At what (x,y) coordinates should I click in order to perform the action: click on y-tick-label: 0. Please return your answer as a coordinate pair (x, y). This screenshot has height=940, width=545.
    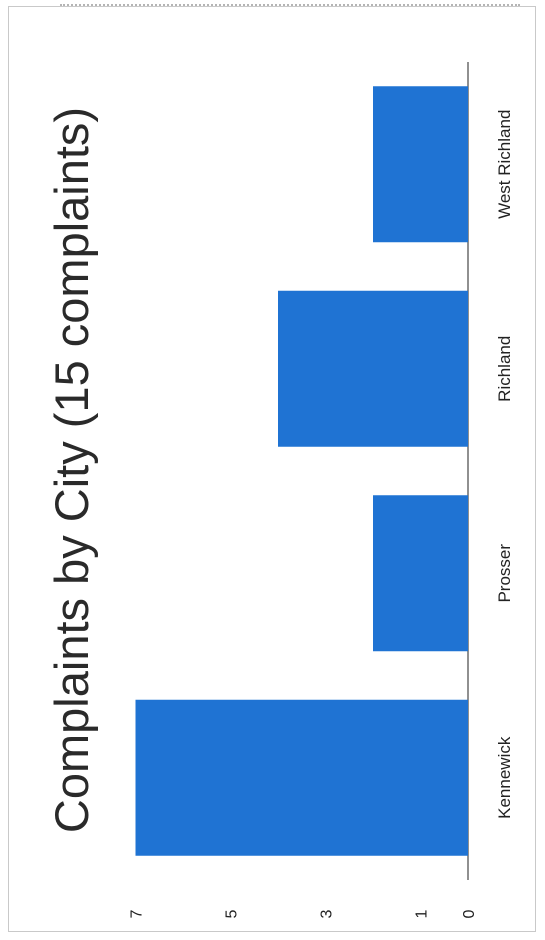
    Looking at the image, I should click on (469, 913).